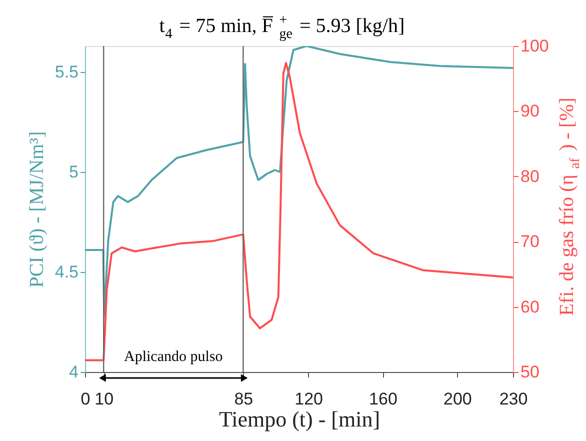  I want to click on y2-tick-label: 90, so click(530, 111).